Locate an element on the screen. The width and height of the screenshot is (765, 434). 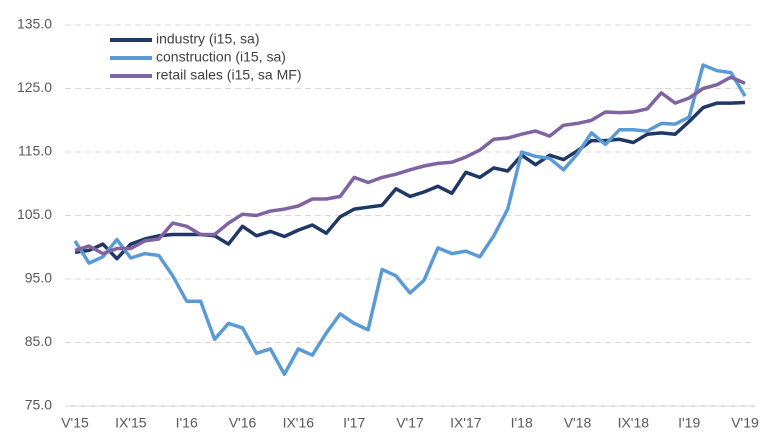
x-tick-label: V'16 is located at coordinates (243, 423).